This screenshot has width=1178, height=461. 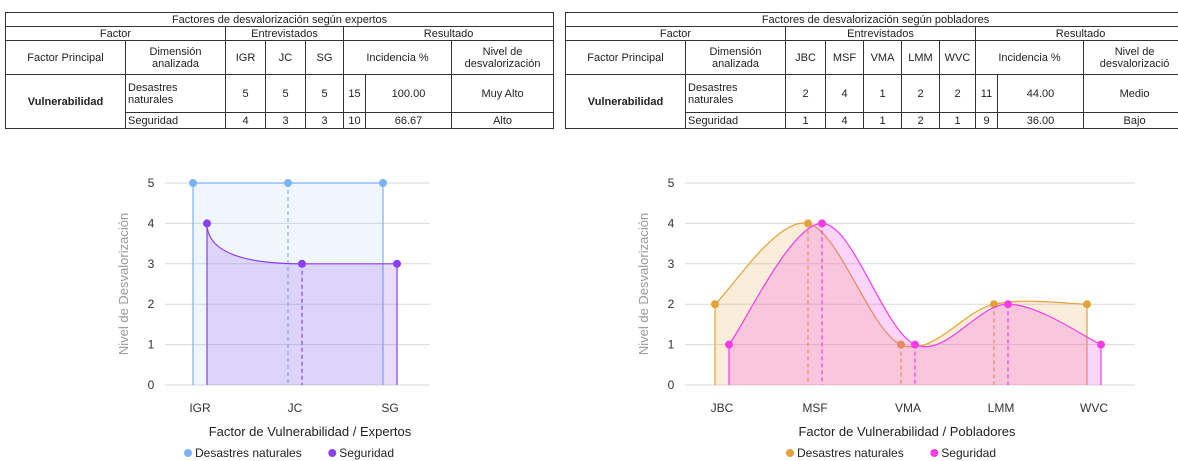 I want to click on col-interviewer: JC, so click(x=285, y=57).